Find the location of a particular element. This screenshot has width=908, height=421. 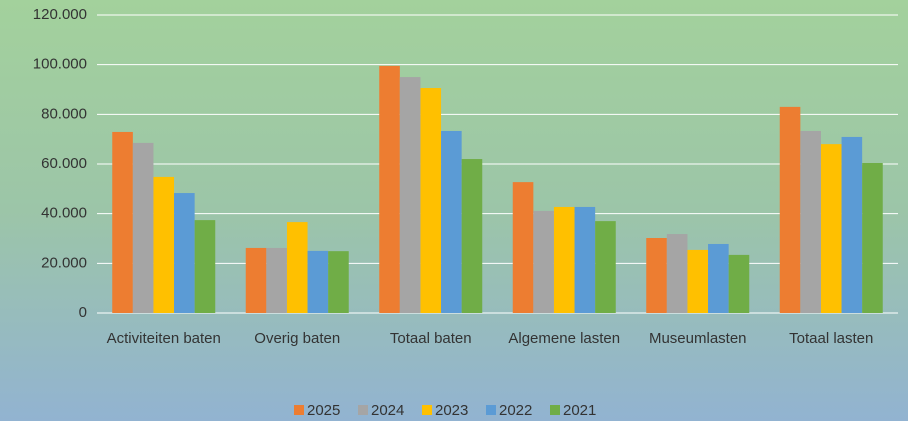

y-tick-label: 60.000 is located at coordinates (64, 163).